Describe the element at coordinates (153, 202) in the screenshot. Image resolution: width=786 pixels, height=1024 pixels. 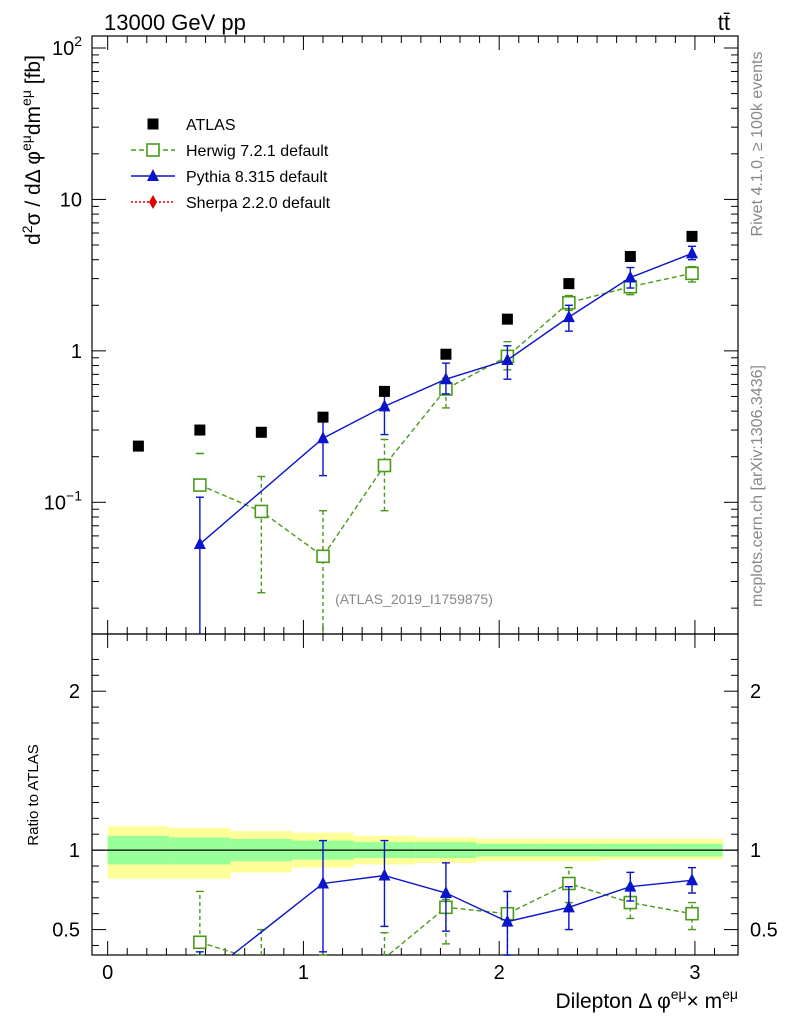
I see `legend-marker-sherpa` at that location.